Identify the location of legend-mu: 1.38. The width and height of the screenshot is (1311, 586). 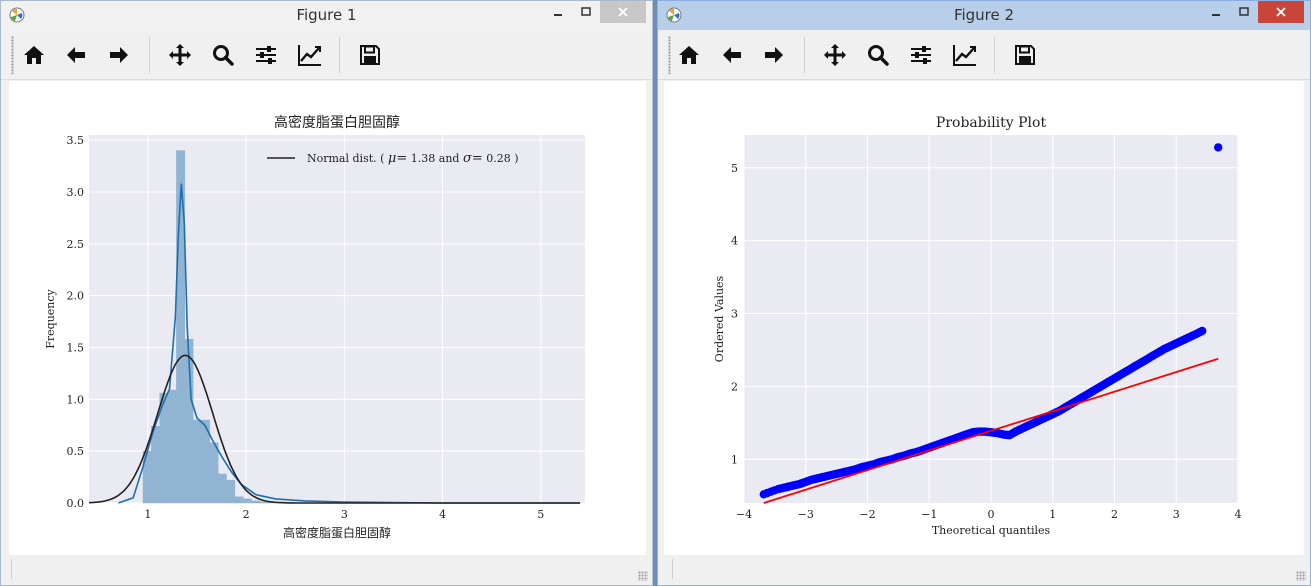
(423, 158).